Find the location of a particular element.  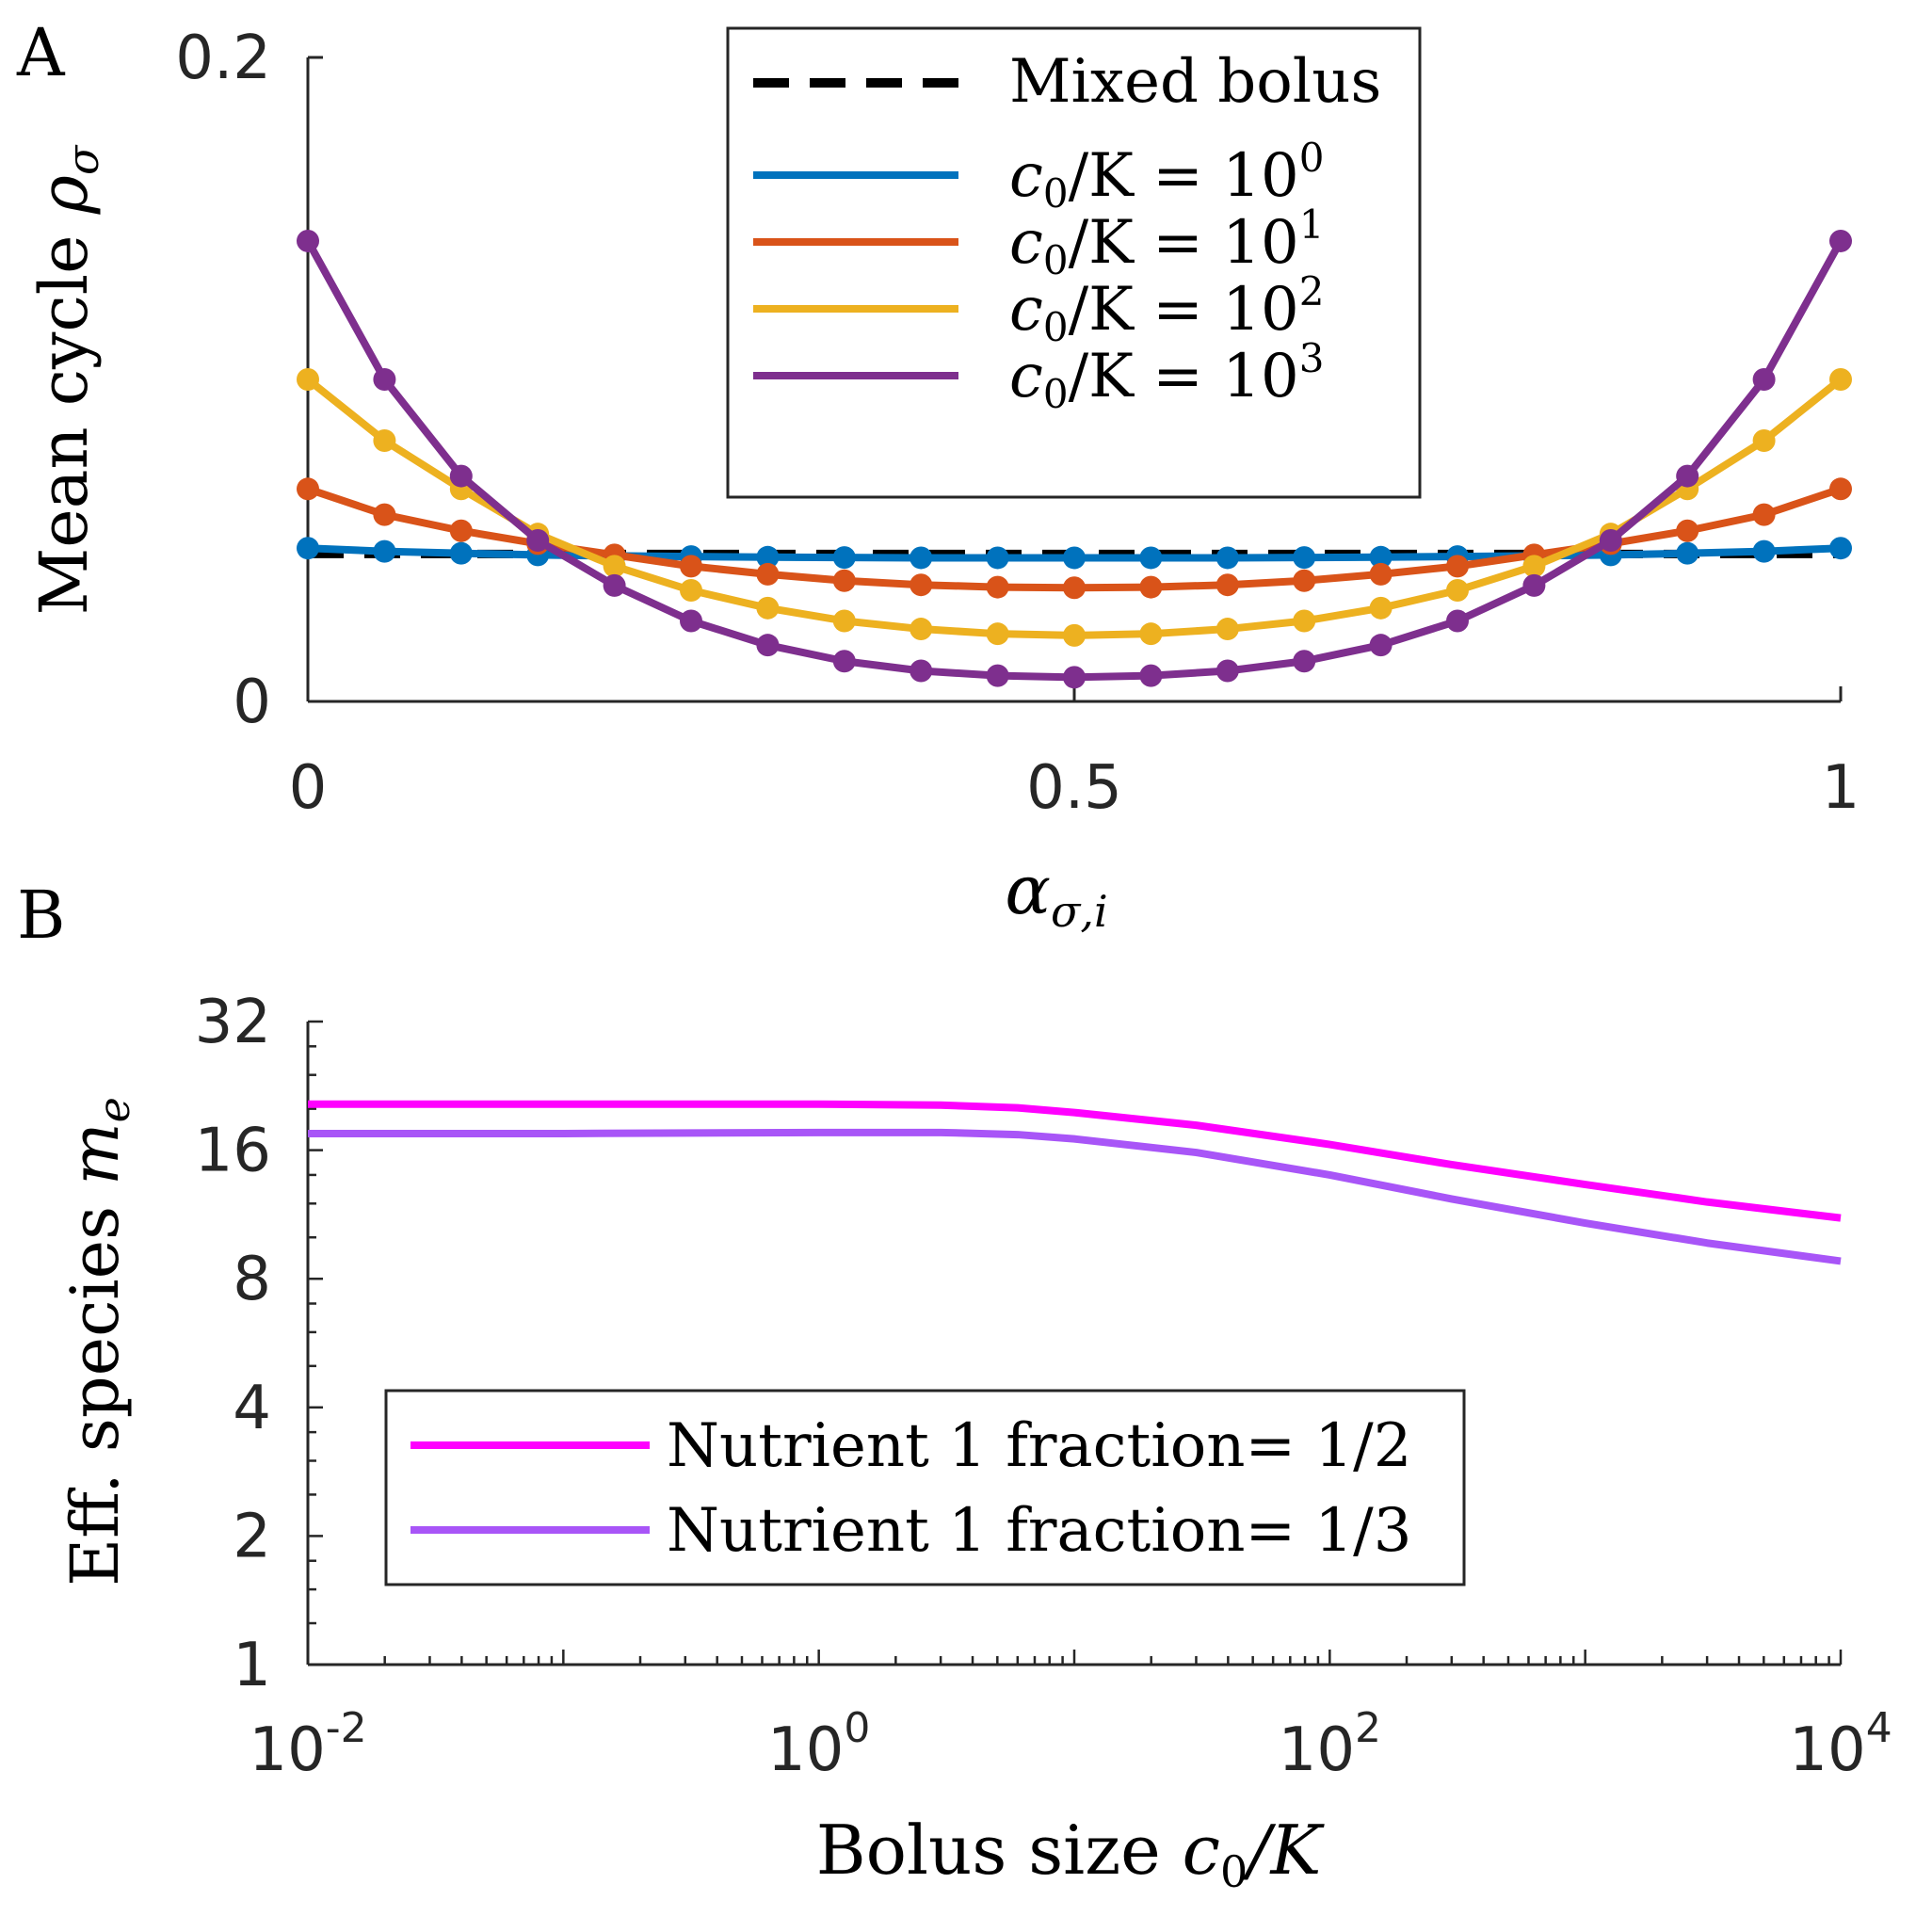

panel-b-x-tick-label: 10⁴ is located at coordinates (1840, 1744).